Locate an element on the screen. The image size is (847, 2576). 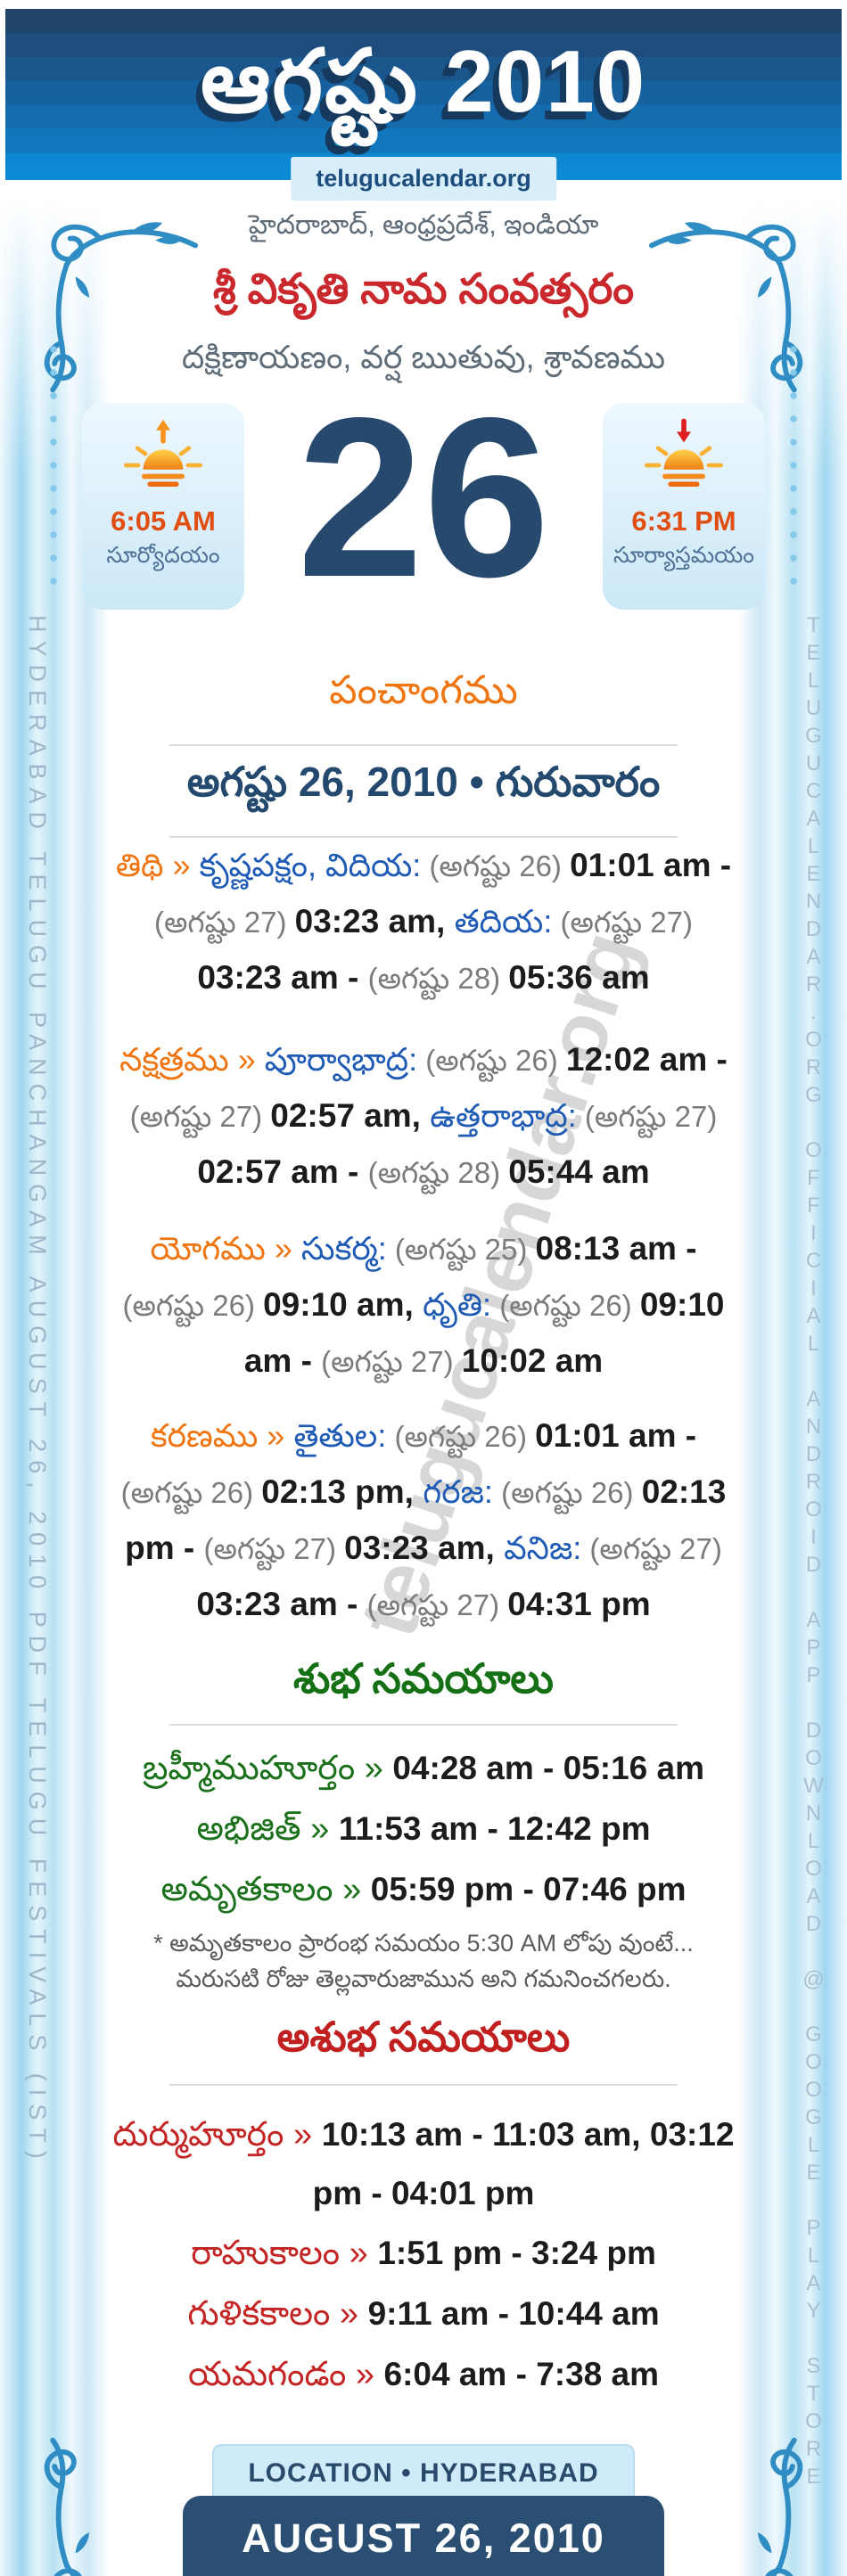
segment: 02:13 pm, is located at coordinates (342, 1492).